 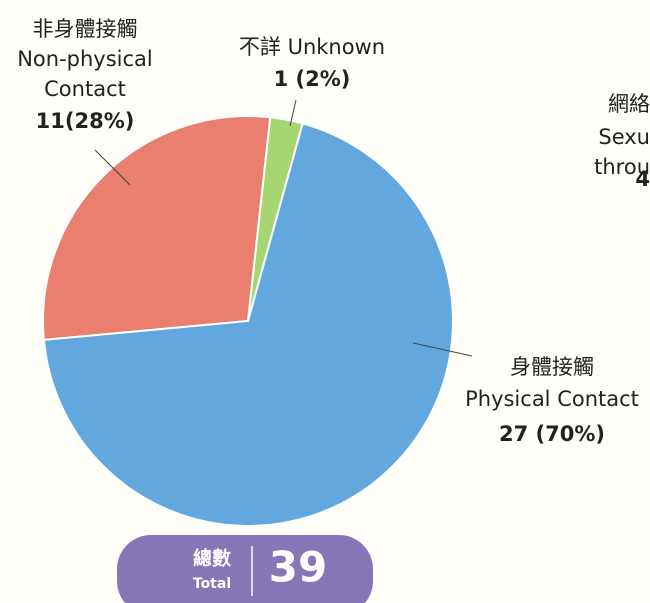 What do you see at coordinates (312, 79) in the screenshot?
I see `value-label: 1 (2%)` at bounding box center [312, 79].